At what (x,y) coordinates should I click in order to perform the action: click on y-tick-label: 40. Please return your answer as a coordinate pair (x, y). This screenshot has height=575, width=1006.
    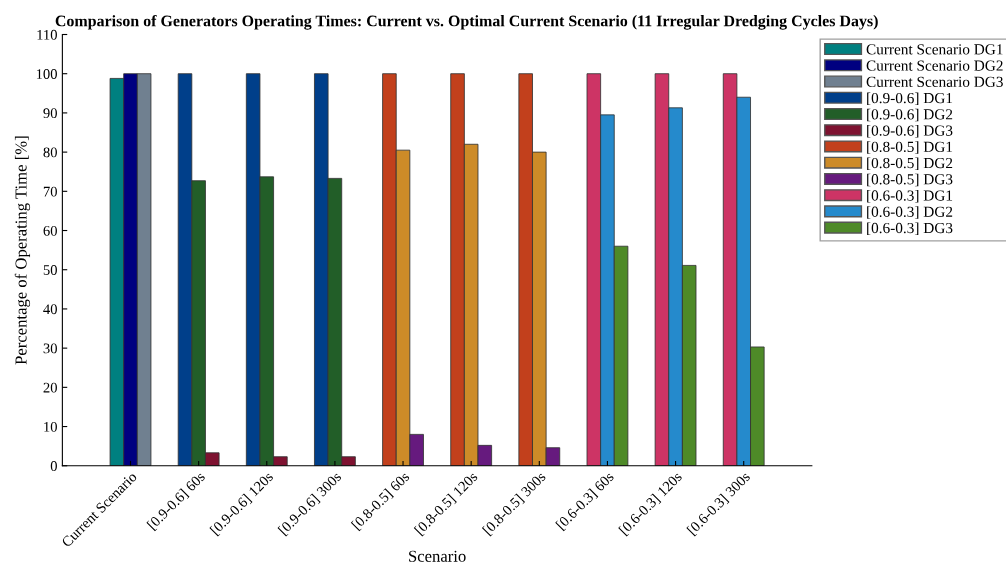
    Looking at the image, I should click on (50, 309).